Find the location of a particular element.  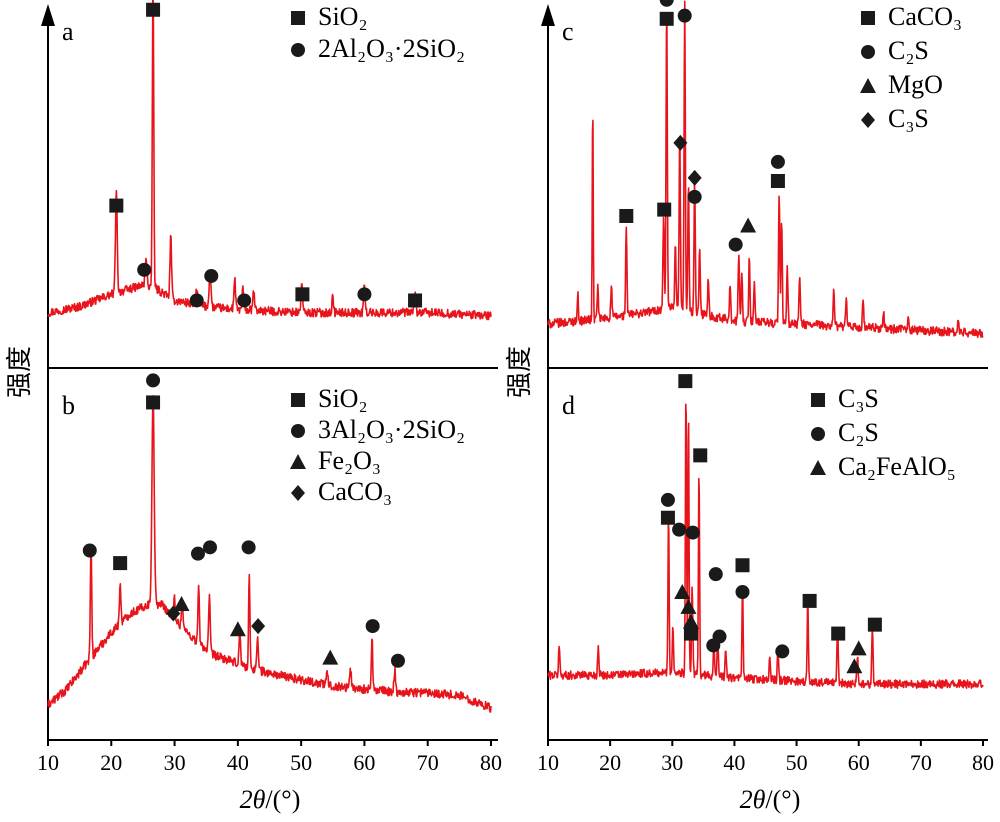

y-axis-label-left: 强度 is located at coordinates (19, 372).